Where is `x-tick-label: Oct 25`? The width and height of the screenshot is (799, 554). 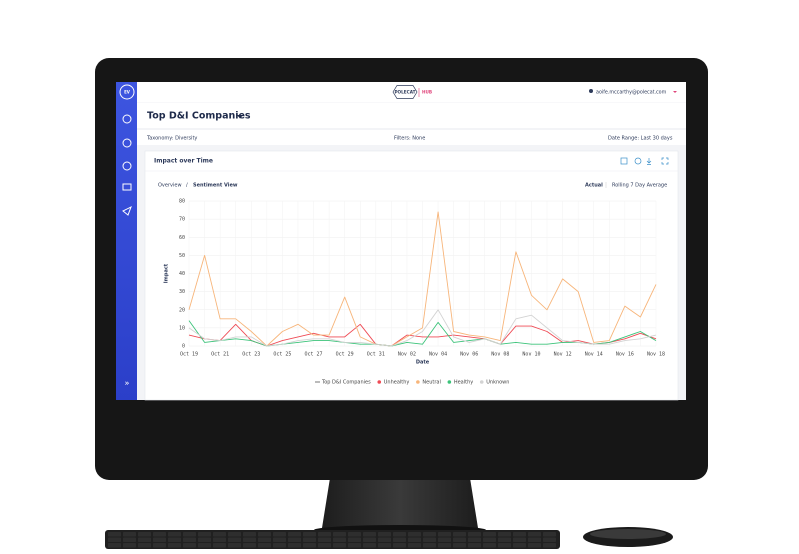
x-tick-label: Oct 25 is located at coordinates (282, 355).